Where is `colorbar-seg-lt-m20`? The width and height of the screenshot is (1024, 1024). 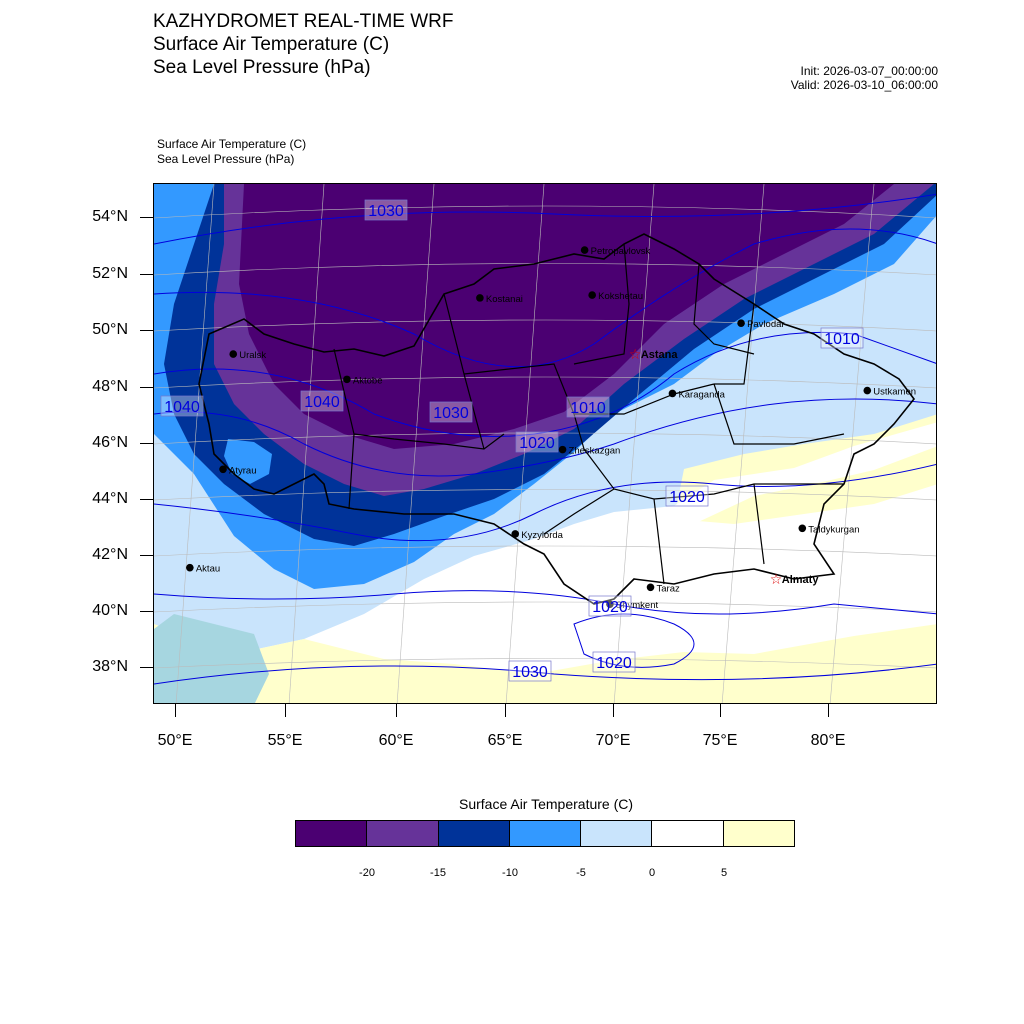 colorbar-seg-lt-m20 is located at coordinates (332, 833).